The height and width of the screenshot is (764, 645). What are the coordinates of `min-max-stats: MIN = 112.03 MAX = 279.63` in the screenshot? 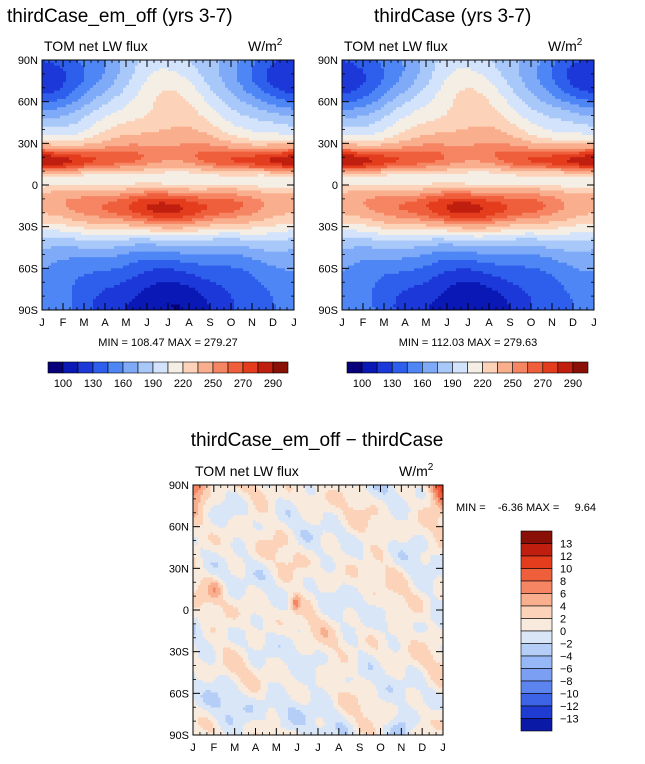 It's located at (468, 343).